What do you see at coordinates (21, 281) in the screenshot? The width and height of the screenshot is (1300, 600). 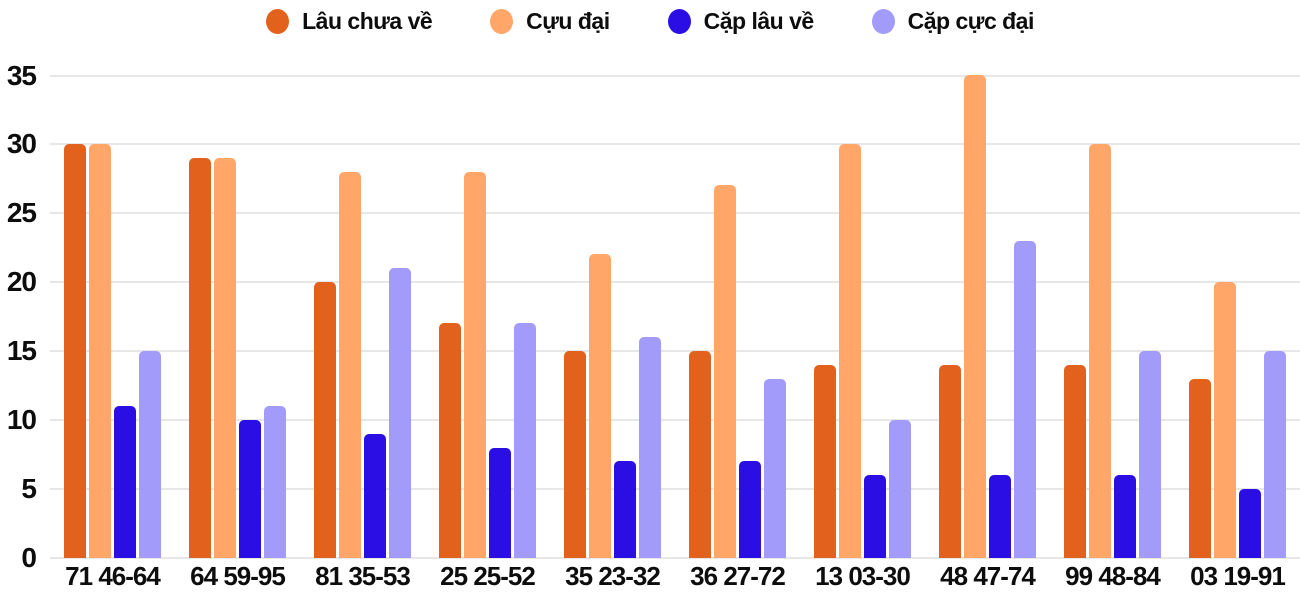 I see `y-tick-label: 20` at bounding box center [21, 281].